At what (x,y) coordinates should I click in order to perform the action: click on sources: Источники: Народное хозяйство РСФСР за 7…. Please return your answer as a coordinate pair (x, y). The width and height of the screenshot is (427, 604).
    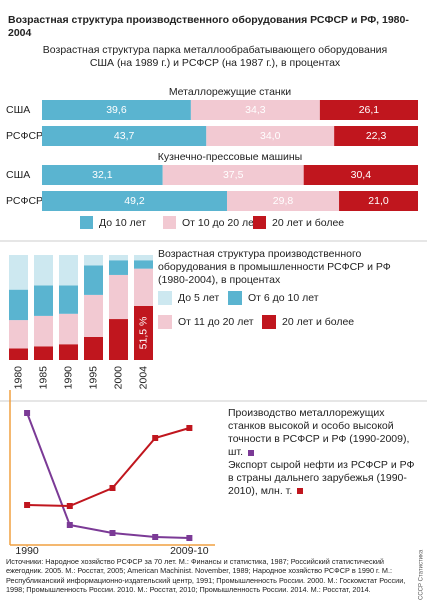
    Looking at the image, I should click on (206, 576).